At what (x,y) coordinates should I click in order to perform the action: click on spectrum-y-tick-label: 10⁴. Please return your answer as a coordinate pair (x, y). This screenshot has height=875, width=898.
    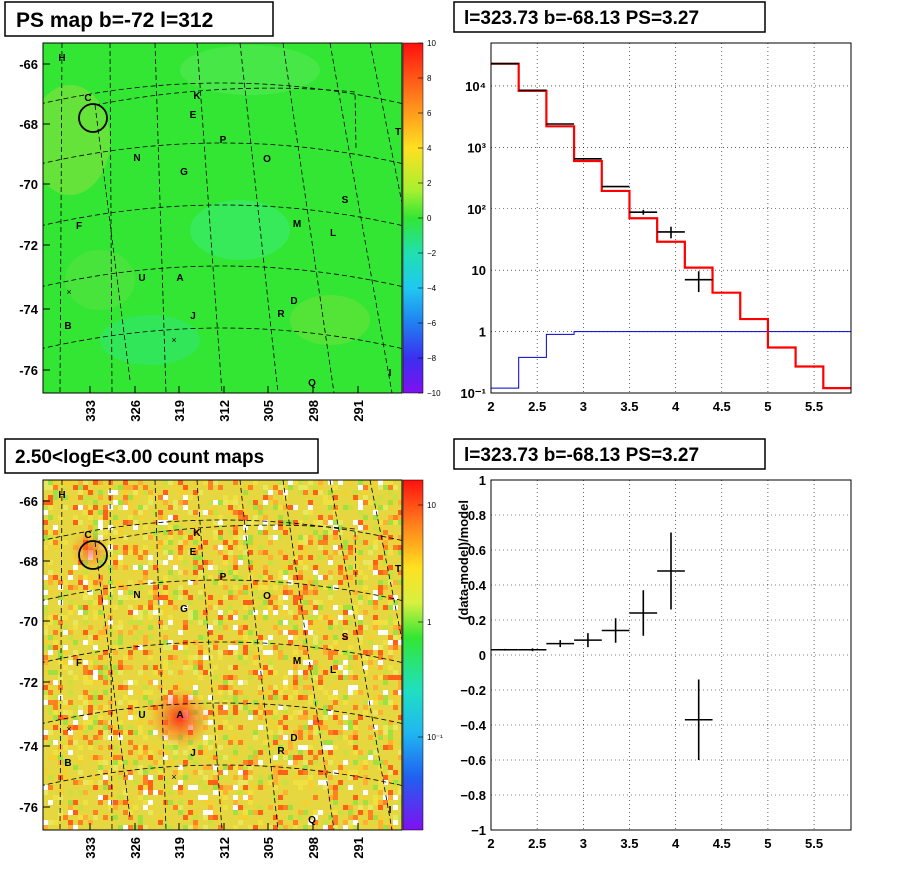
    Looking at the image, I should click on (475, 86).